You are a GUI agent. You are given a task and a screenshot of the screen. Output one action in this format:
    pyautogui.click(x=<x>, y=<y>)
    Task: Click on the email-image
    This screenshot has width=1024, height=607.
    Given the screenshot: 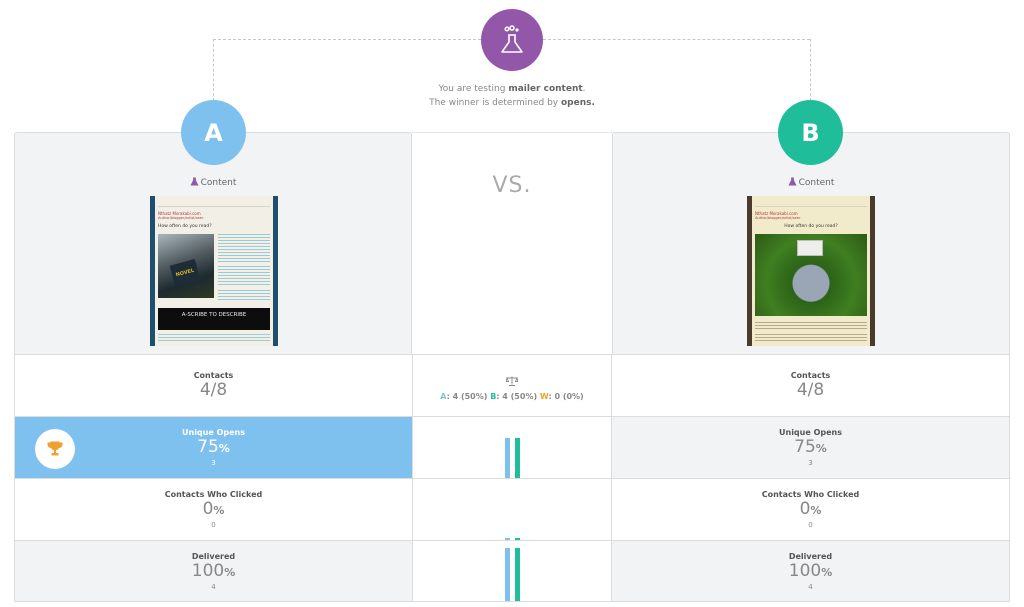 What is the action you would take?
    pyautogui.click(x=811, y=275)
    